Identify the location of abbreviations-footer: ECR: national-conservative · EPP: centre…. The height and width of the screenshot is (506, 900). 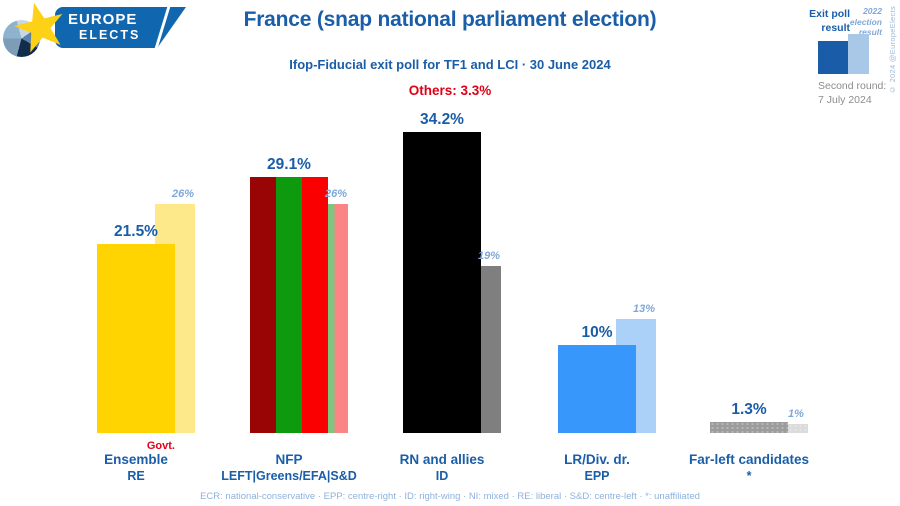
(450, 496).